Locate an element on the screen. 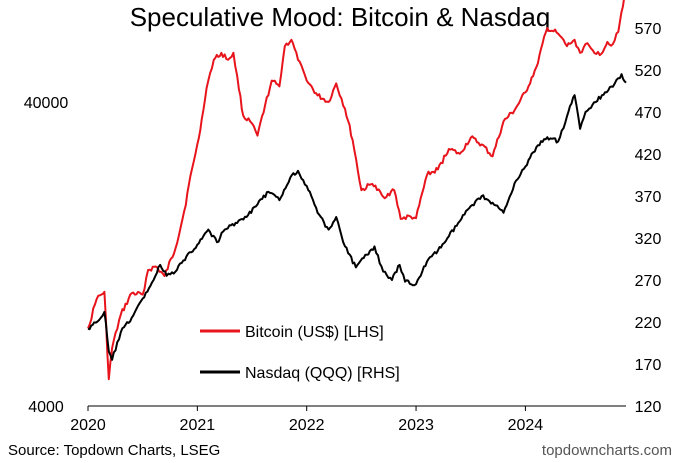 The image size is (680, 463). right-tick-label: 520 is located at coordinates (648, 71).